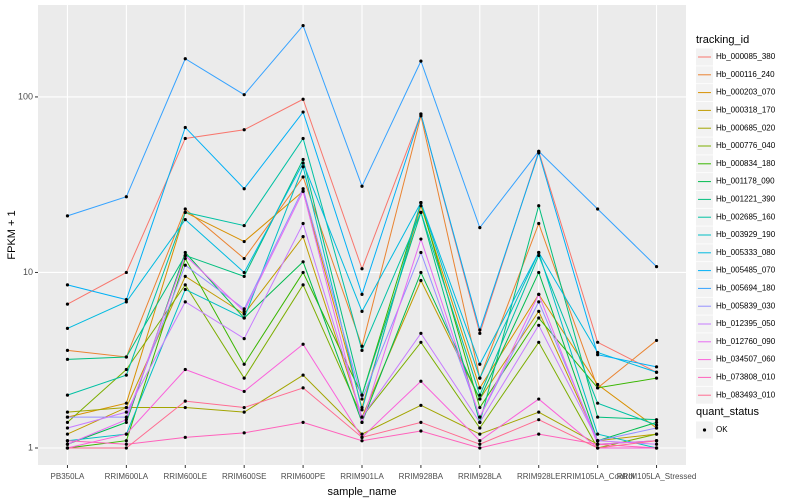 This screenshot has height=500, width=800. What do you see at coordinates (362, 476) in the screenshot?
I see `x-tick-label: RRIM901LA` at bounding box center [362, 476].